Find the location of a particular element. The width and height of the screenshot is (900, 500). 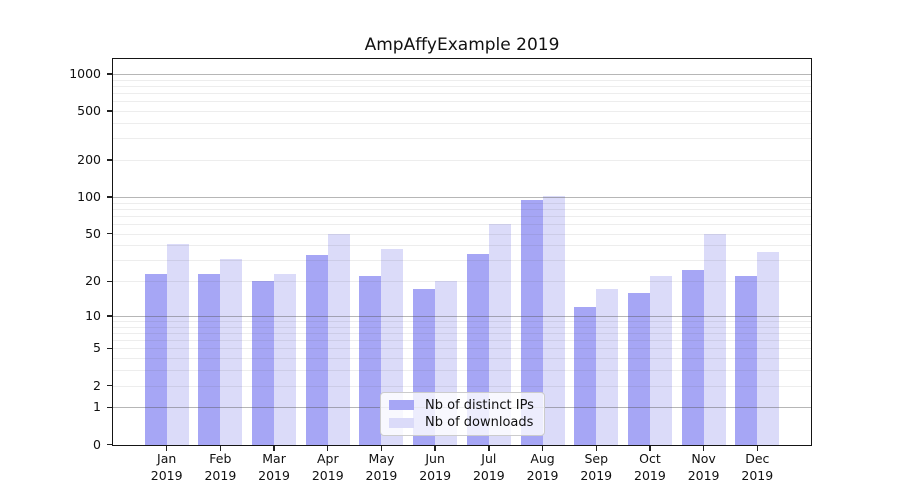

bar-distinct-ips-may is located at coordinates (370, 360).